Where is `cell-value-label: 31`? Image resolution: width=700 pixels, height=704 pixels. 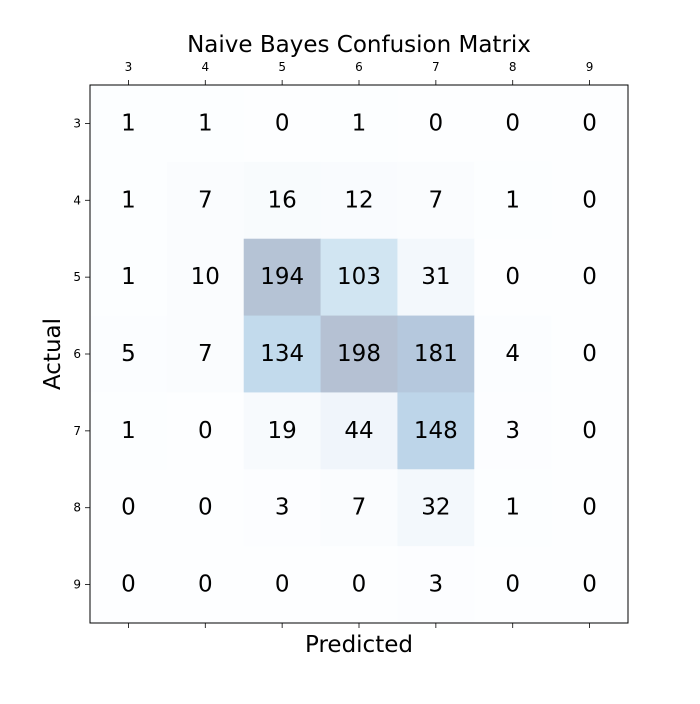
cell-value-label: 31 is located at coordinates (435, 277).